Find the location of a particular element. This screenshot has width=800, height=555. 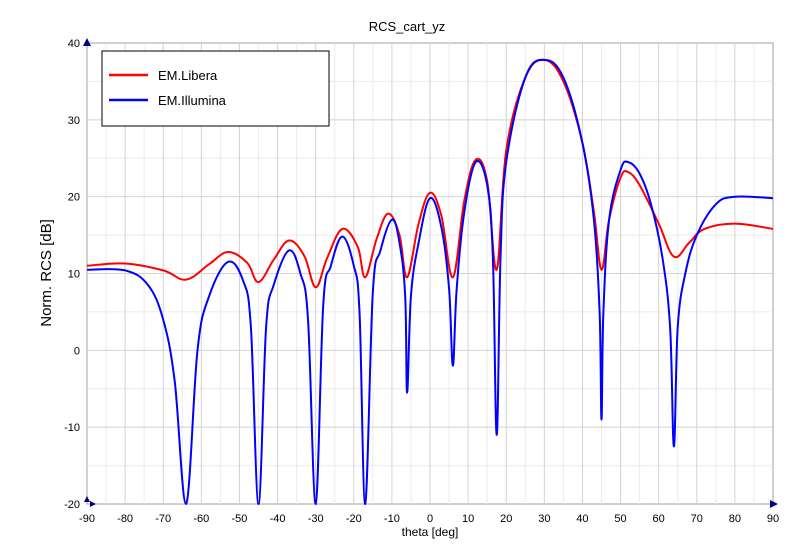

x-tick-label: -30 is located at coordinates (316, 519).